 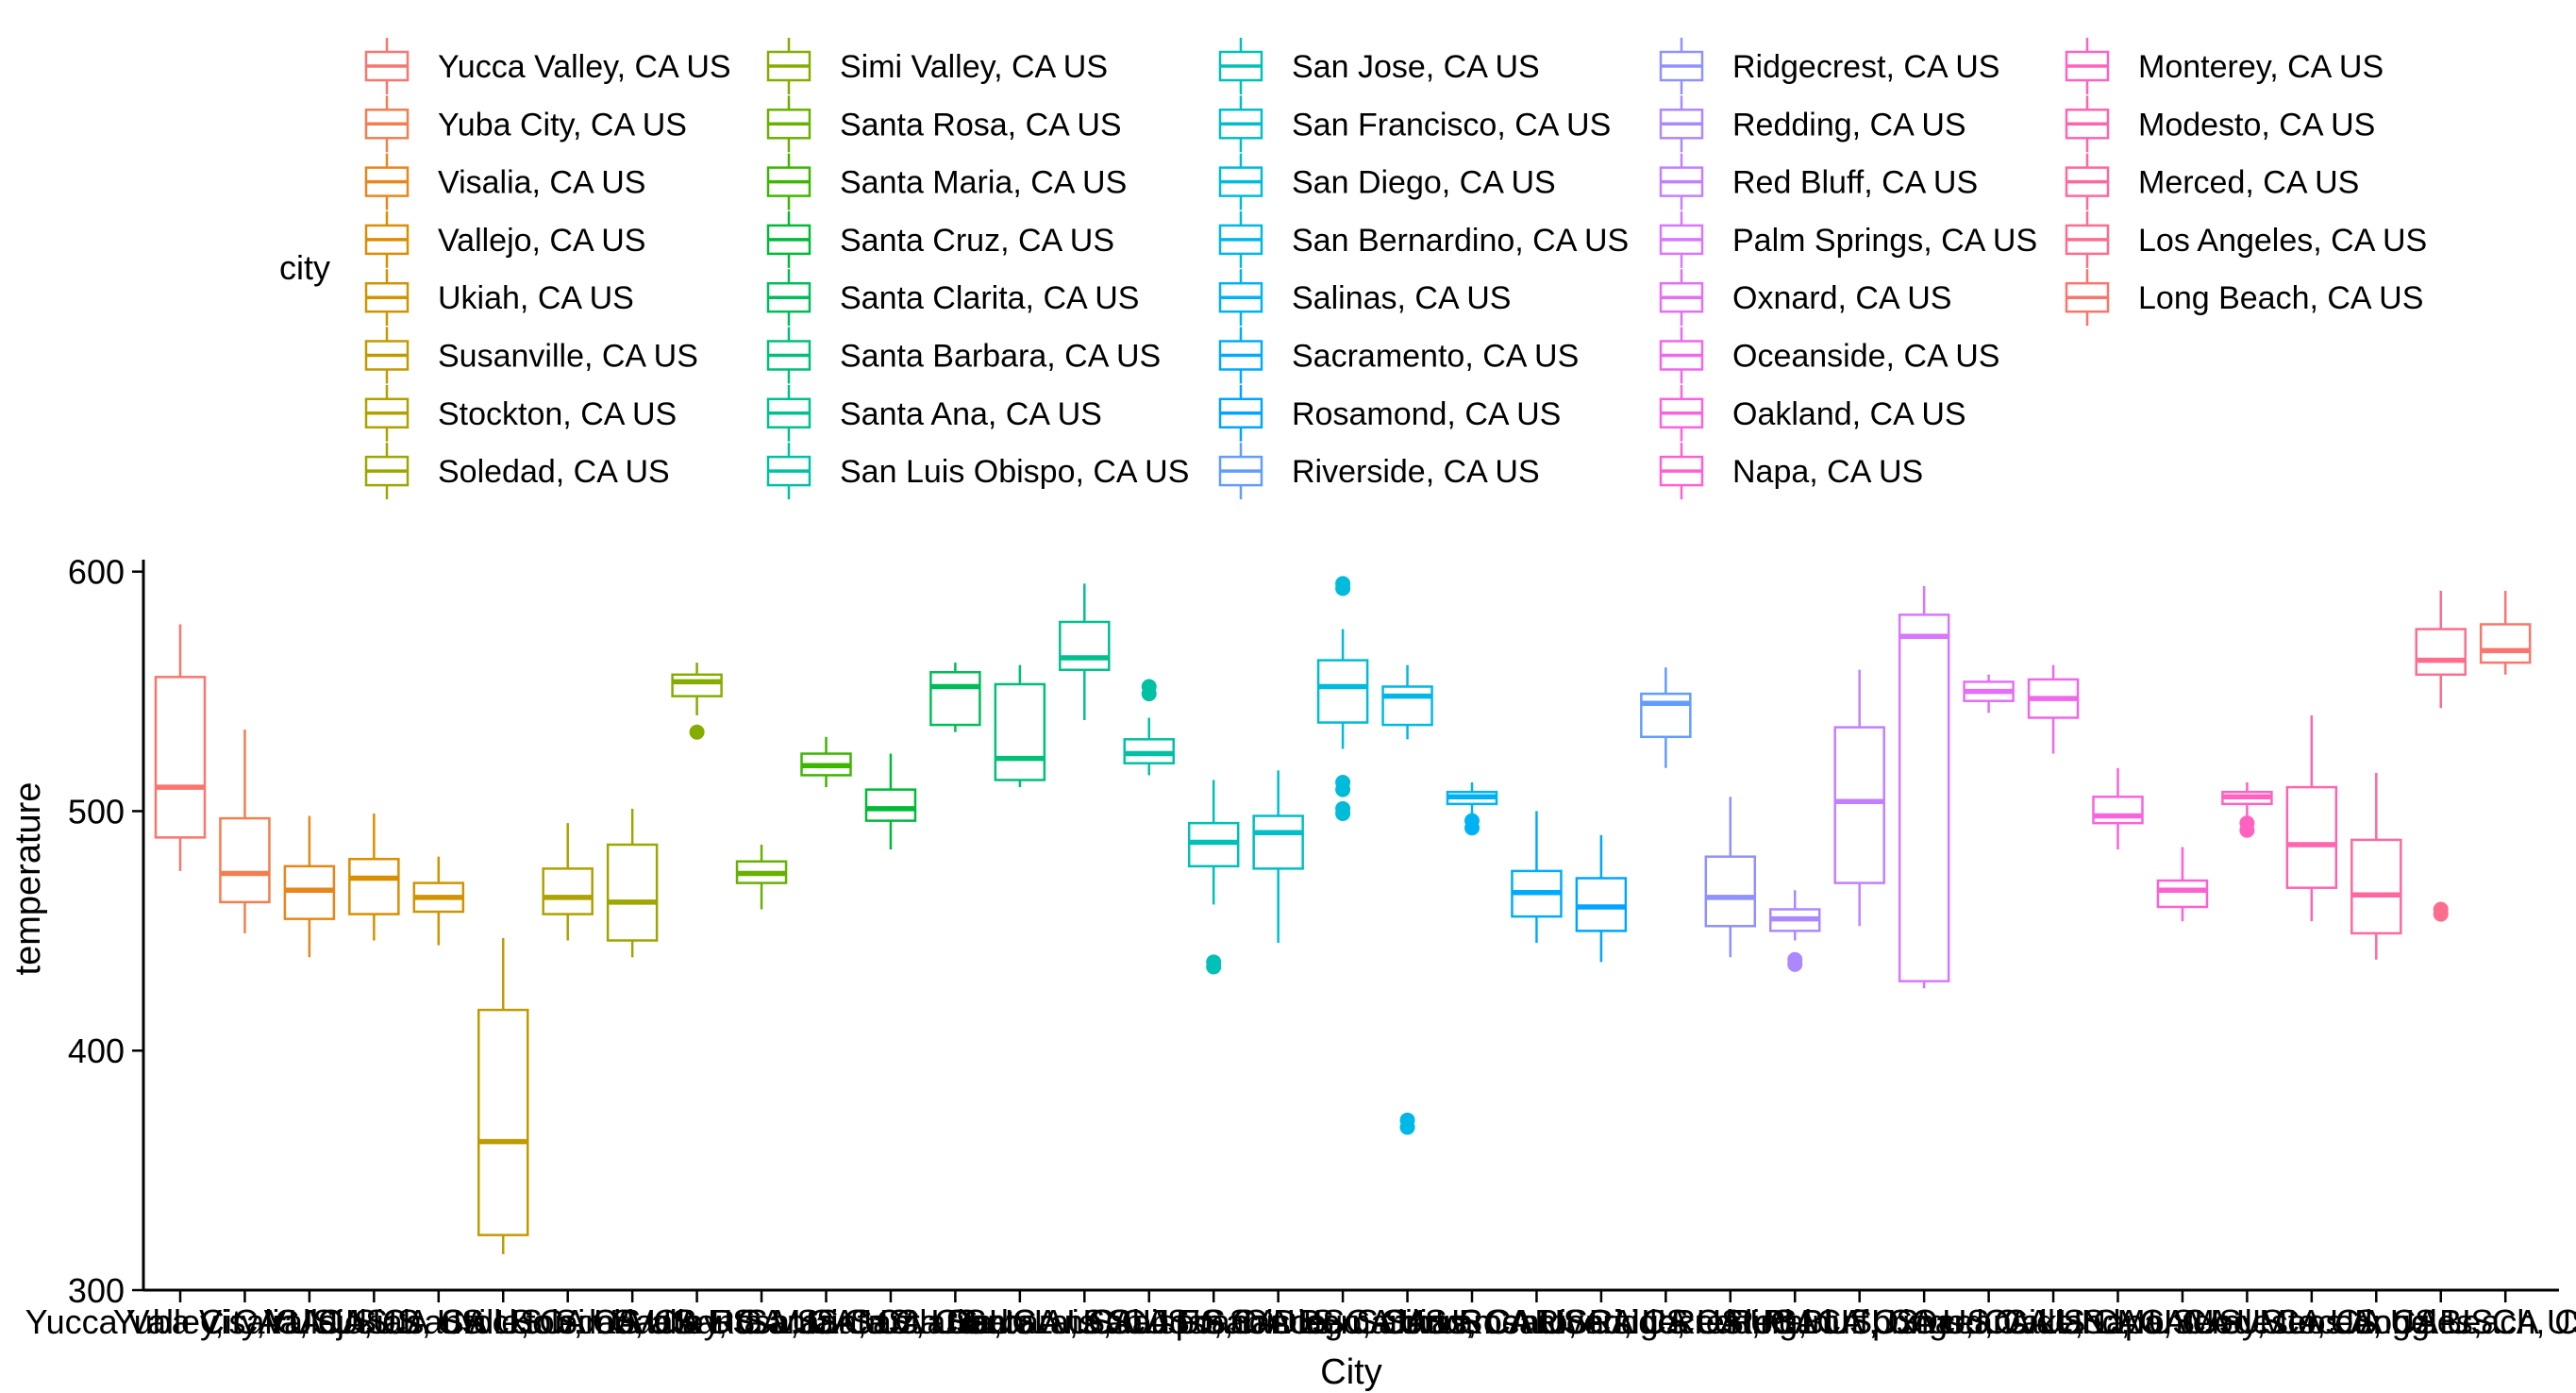 I want to click on legend-label: Soledad, CA US, so click(x=554, y=472).